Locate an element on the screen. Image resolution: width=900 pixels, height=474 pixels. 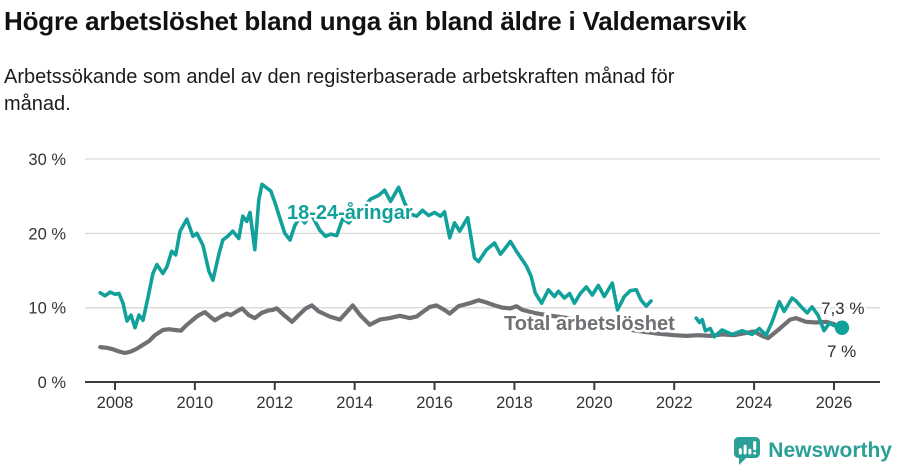
x-tick-label: 2008 is located at coordinates (115, 403).